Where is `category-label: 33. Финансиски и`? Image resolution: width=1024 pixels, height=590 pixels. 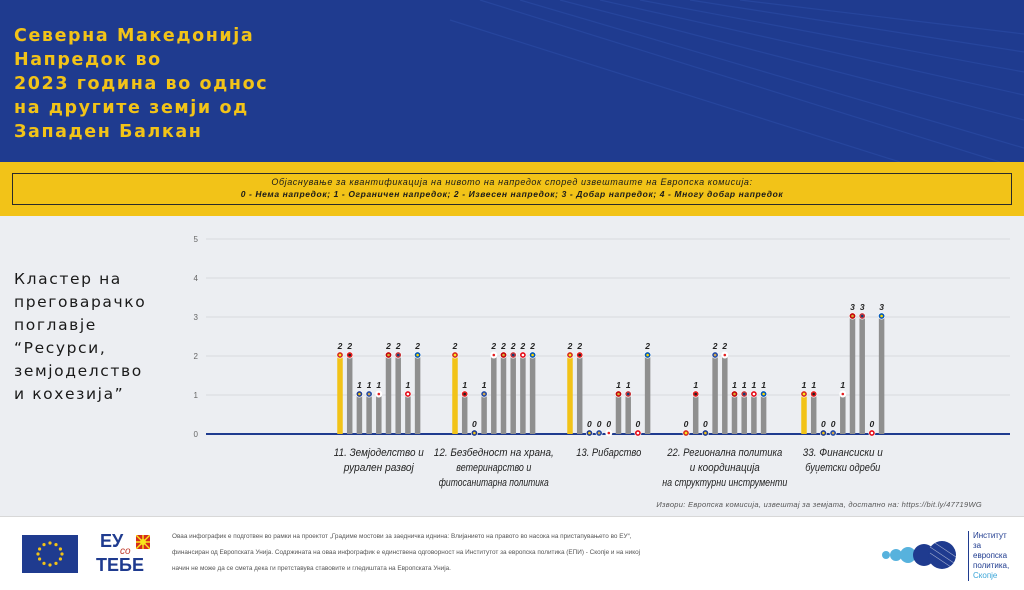 category-label: 33. Финансиски и is located at coordinates (843, 453).